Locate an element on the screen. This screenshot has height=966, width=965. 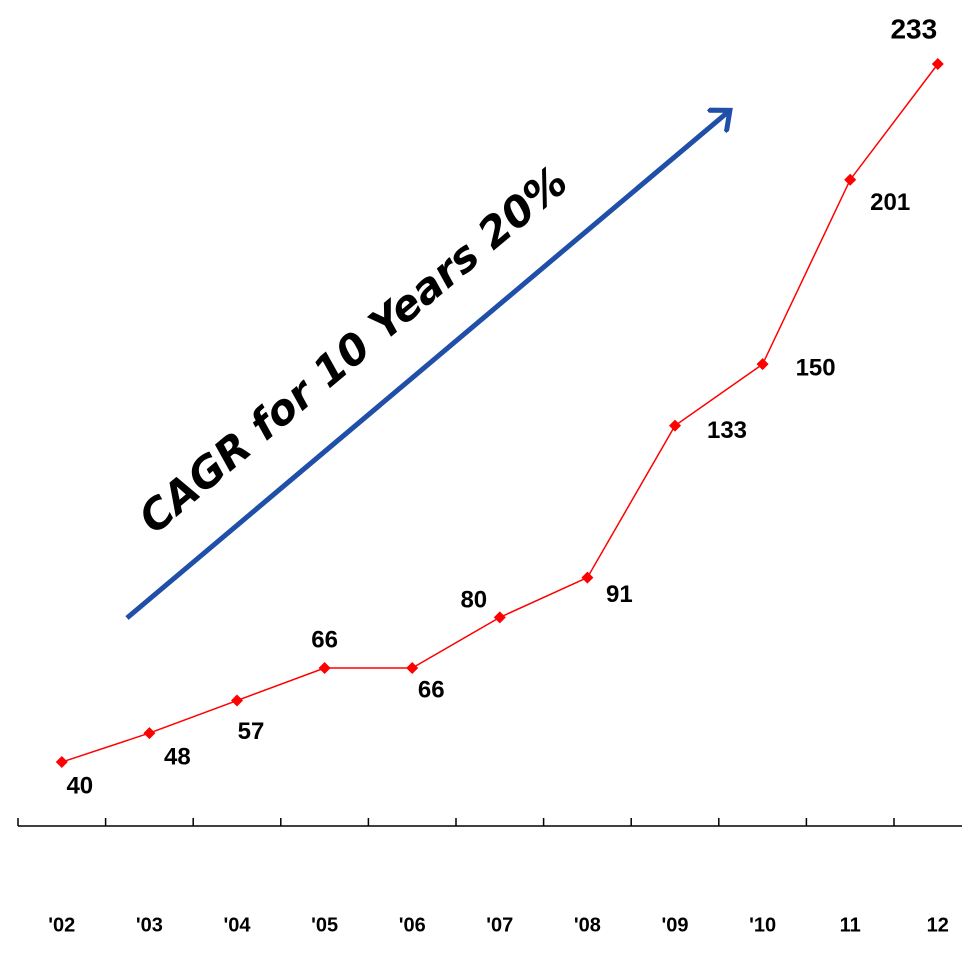
x-tick-label: '10 is located at coordinates (762, 925).